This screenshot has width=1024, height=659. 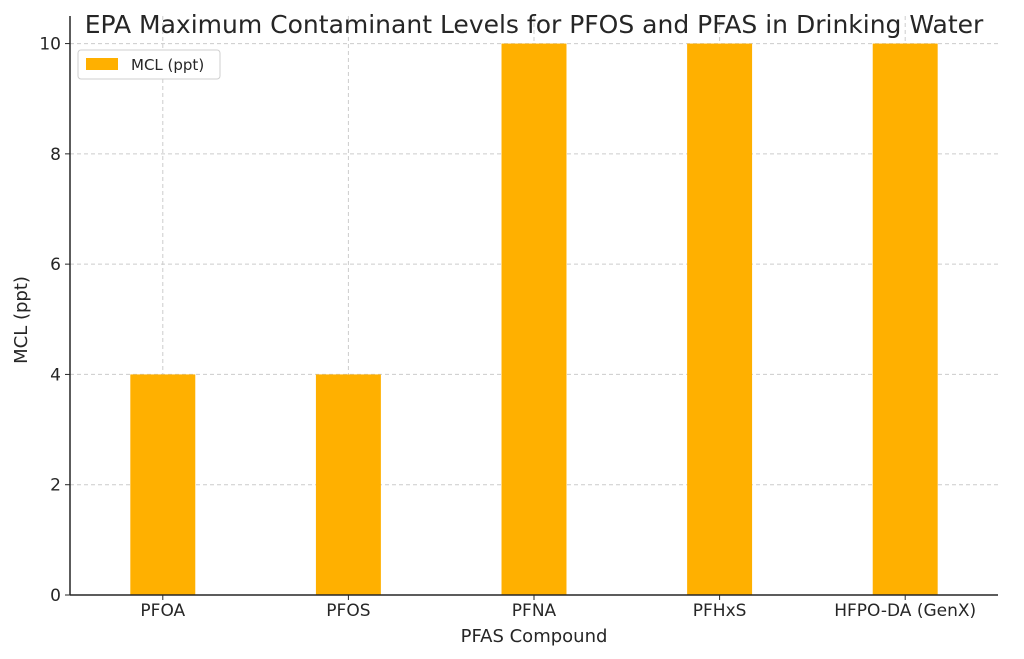 What do you see at coordinates (905, 611) in the screenshot?
I see `x-tick-label: HFPO-DA (GenX)` at bounding box center [905, 611].